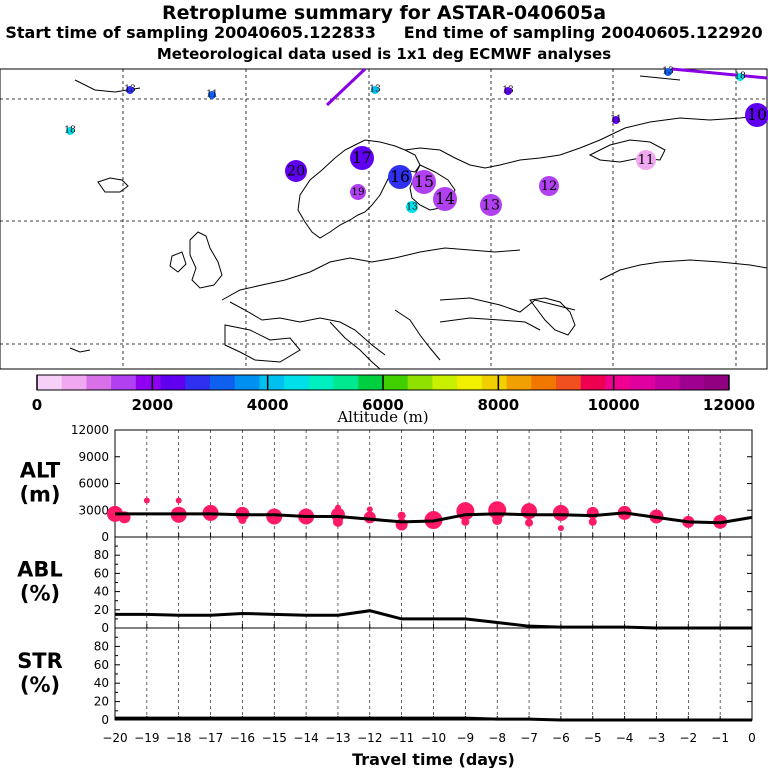  What do you see at coordinates (433, 738) in the screenshot?
I see `x-tick-label: −10` at bounding box center [433, 738].